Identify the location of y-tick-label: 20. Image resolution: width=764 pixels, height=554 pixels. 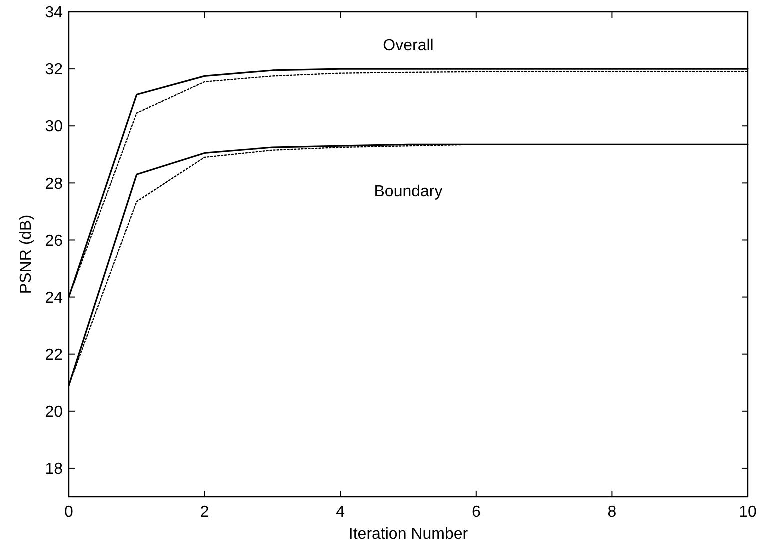
(54, 413).